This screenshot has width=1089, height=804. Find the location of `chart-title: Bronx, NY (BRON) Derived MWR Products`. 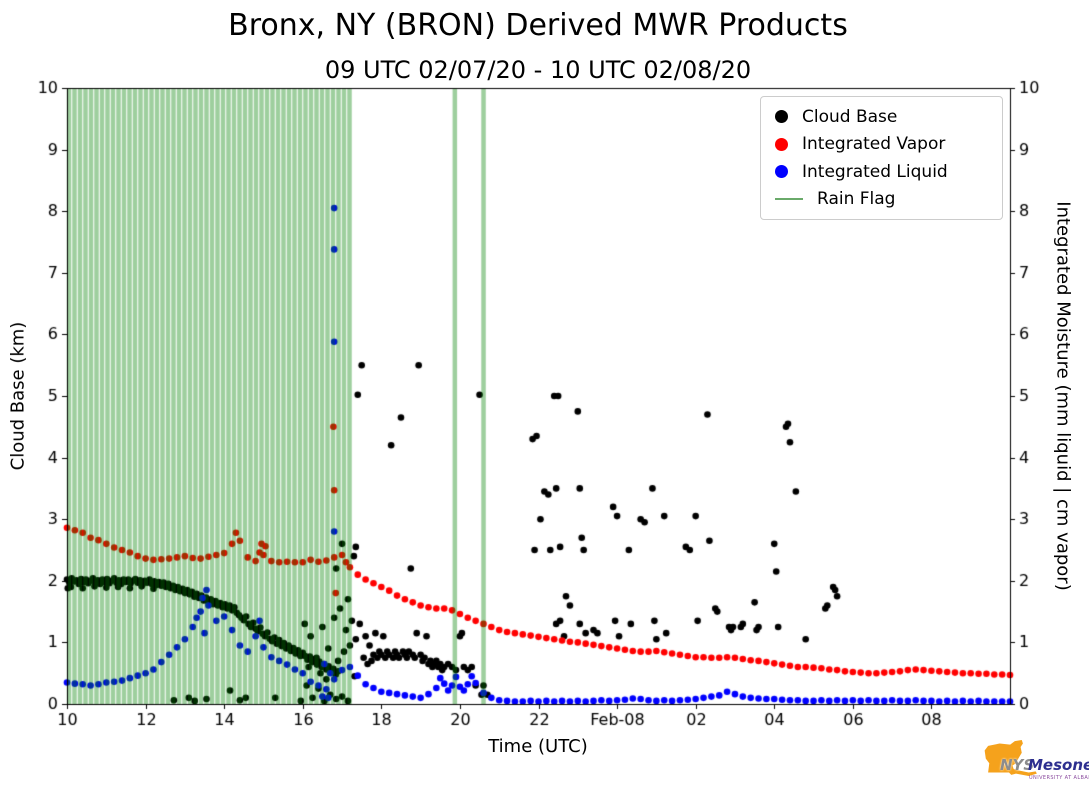

chart-title: Bronx, NY (BRON) Derived MWR Products is located at coordinates (538, 25).